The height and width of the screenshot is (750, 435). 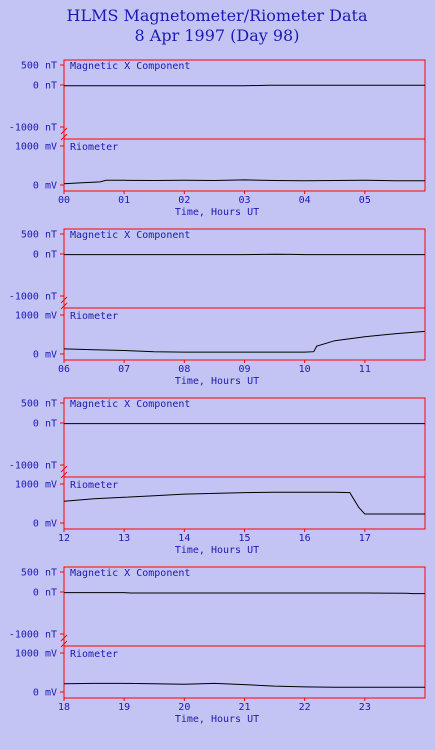 What do you see at coordinates (305, 369) in the screenshot?
I see `x-tick-label: 10` at bounding box center [305, 369].